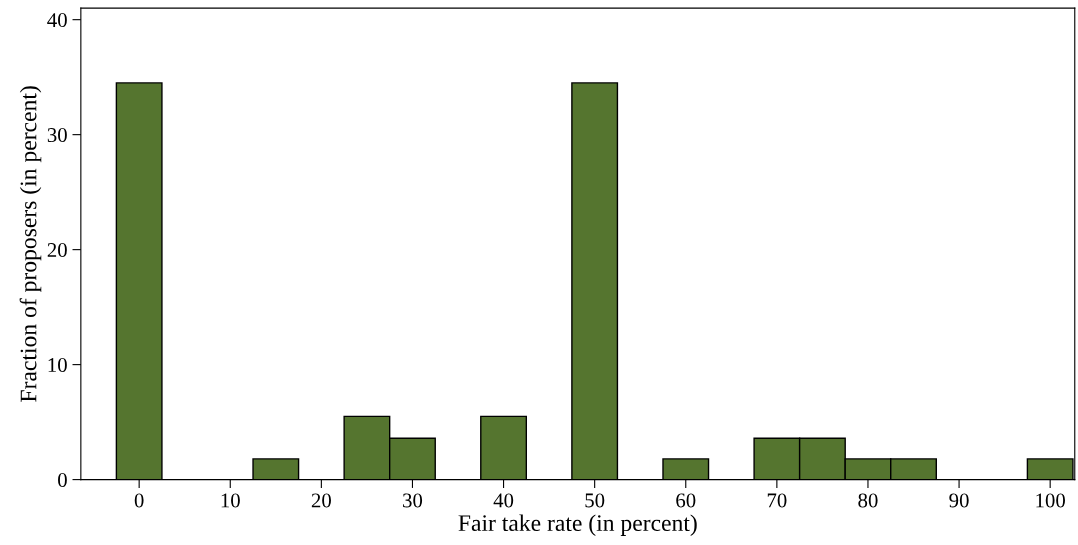 The width and height of the screenshot is (1078, 545). I want to click on x-tick-label: 20, so click(321, 500).